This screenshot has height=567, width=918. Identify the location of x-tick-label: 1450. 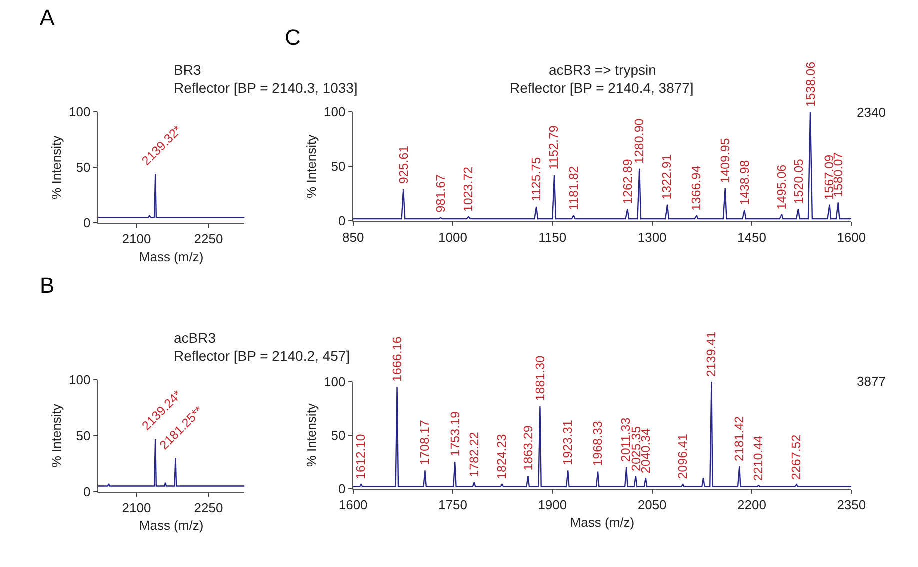
(752, 237).